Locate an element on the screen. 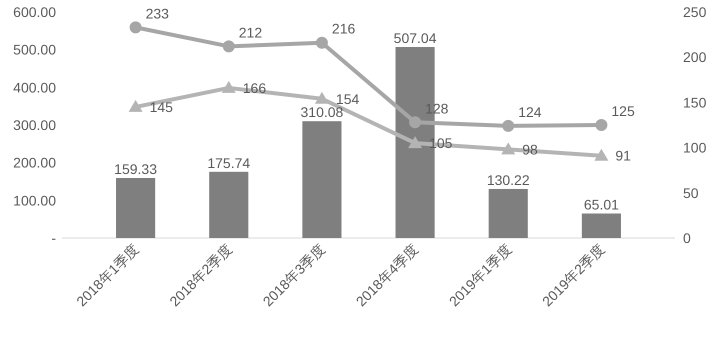 The width and height of the screenshot is (720, 350). data-label: 65.01 is located at coordinates (602, 204).